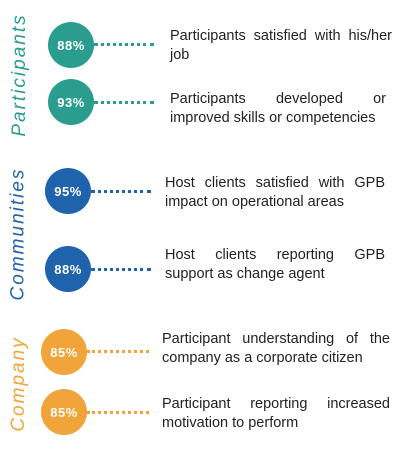  What do you see at coordinates (18, 384) in the screenshot?
I see `company-section-label: Company` at bounding box center [18, 384].